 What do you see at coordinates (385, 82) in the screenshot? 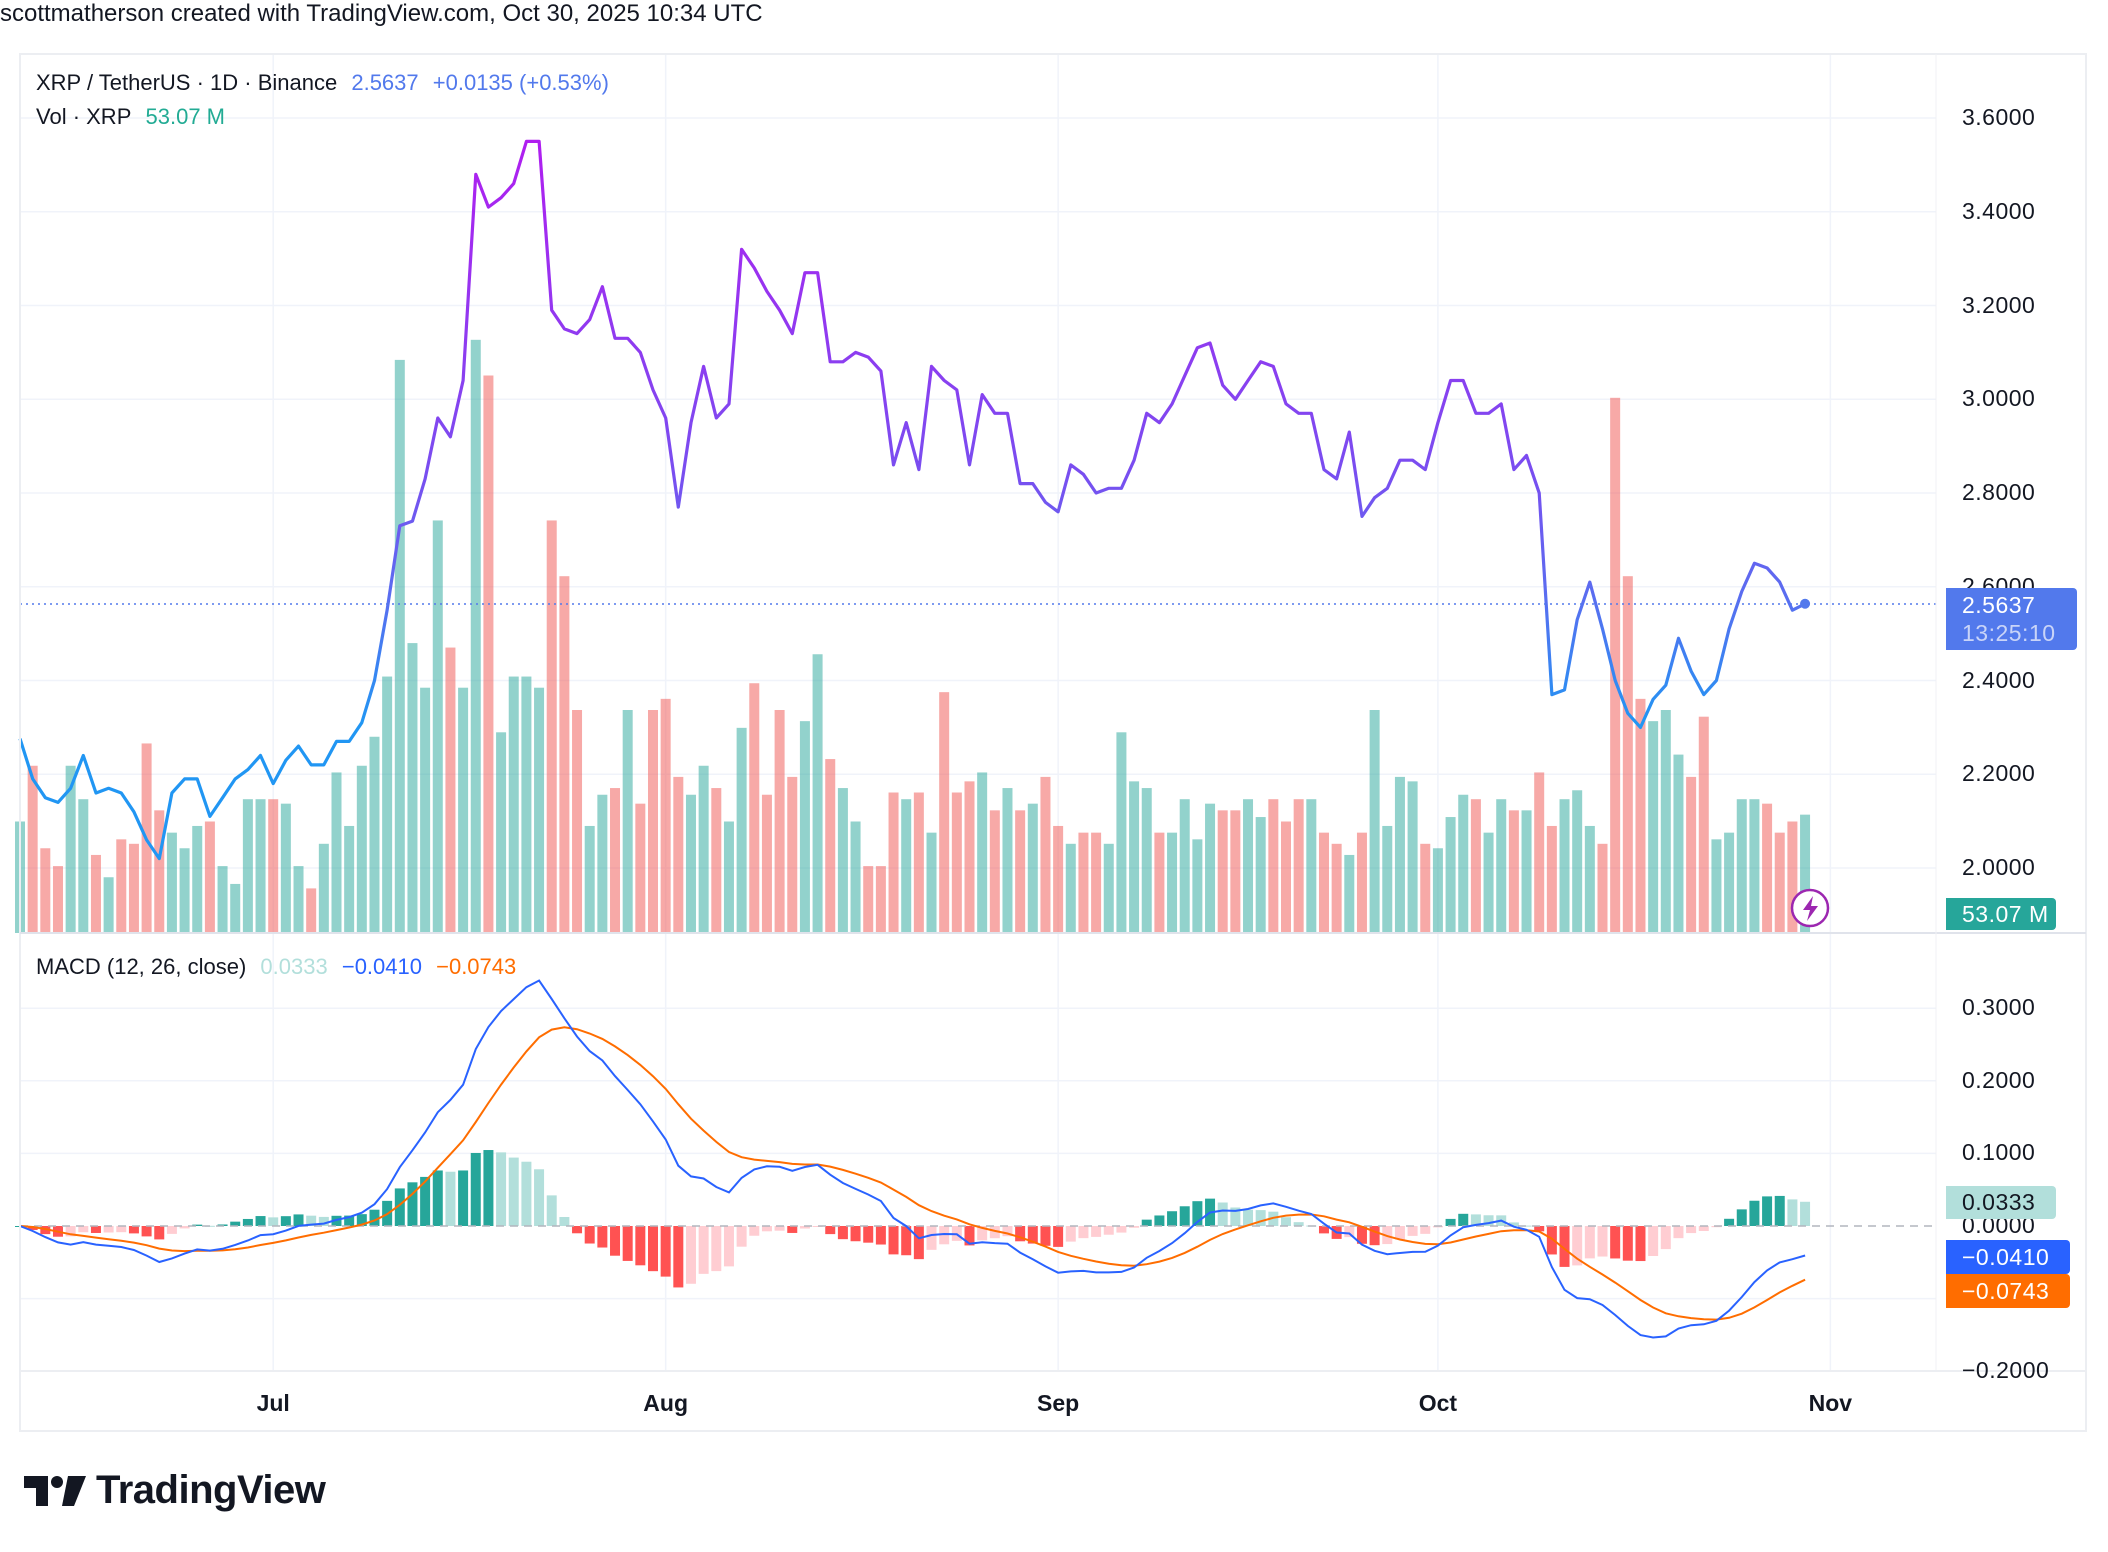
I see `legend-price: 2.5637` at bounding box center [385, 82].